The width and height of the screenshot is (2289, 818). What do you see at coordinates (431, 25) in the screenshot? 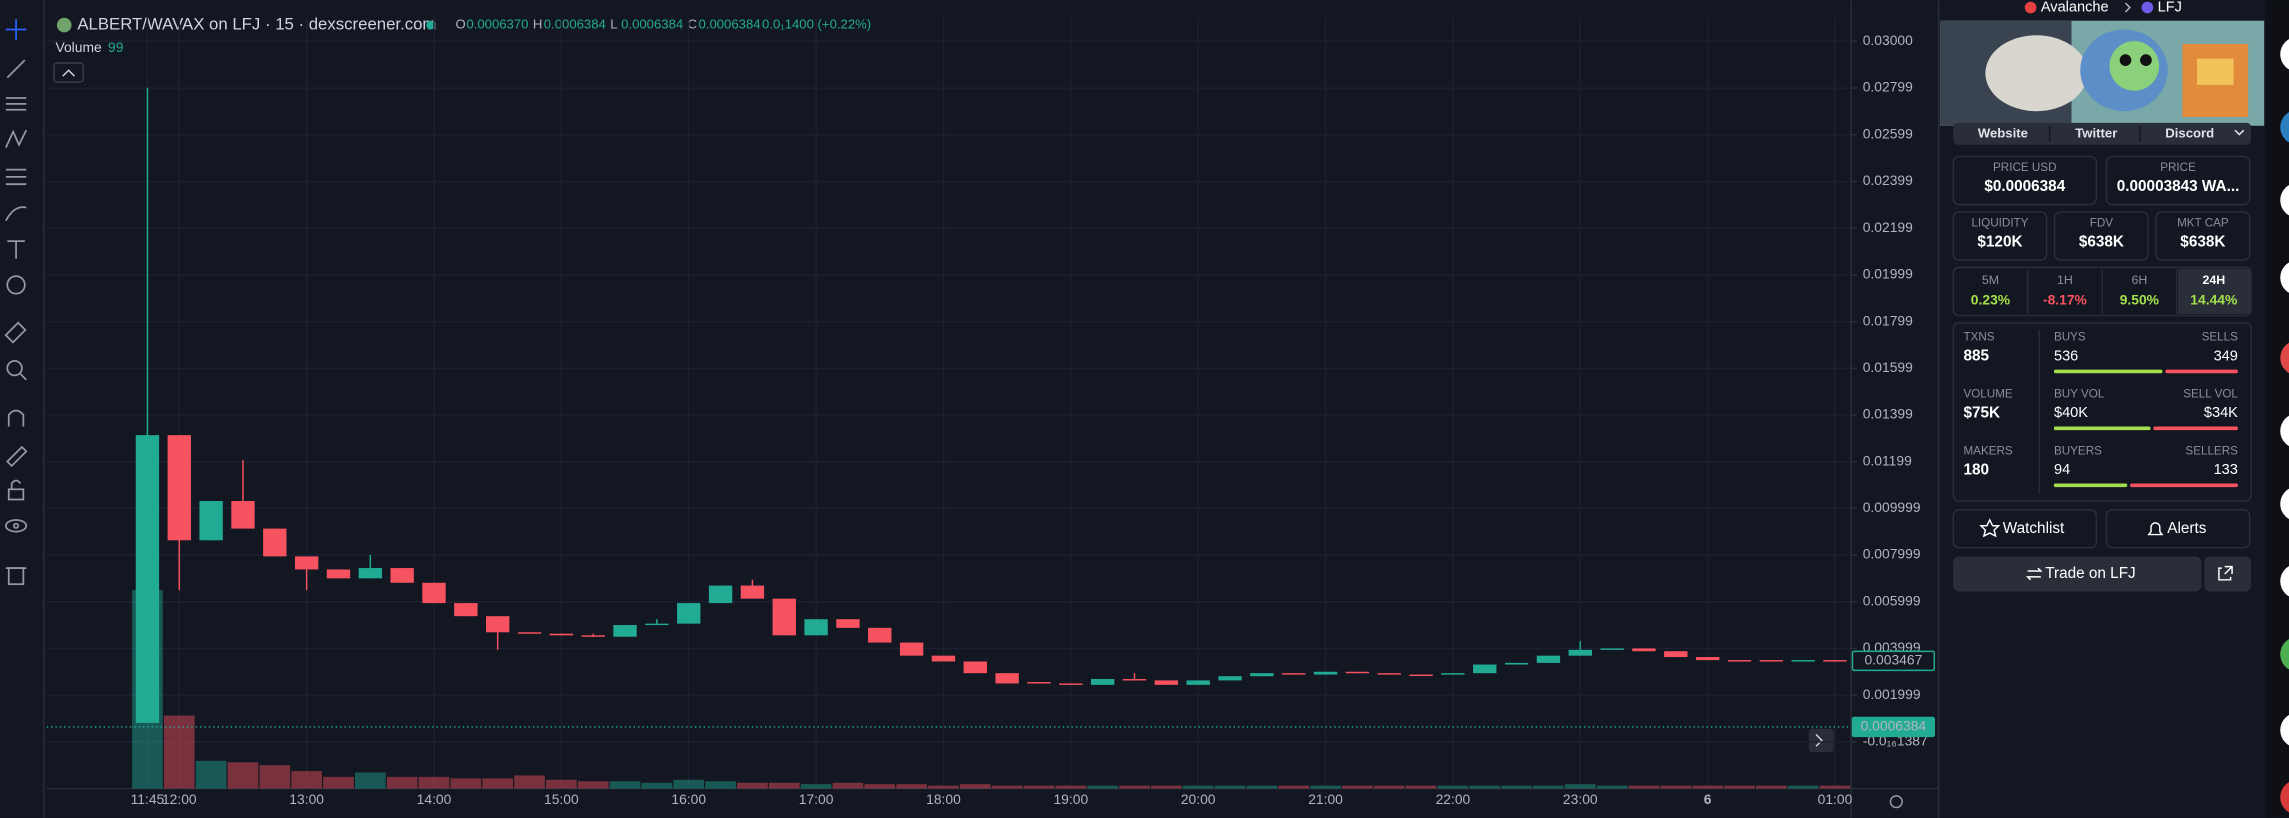
I see `live-dot` at bounding box center [431, 25].